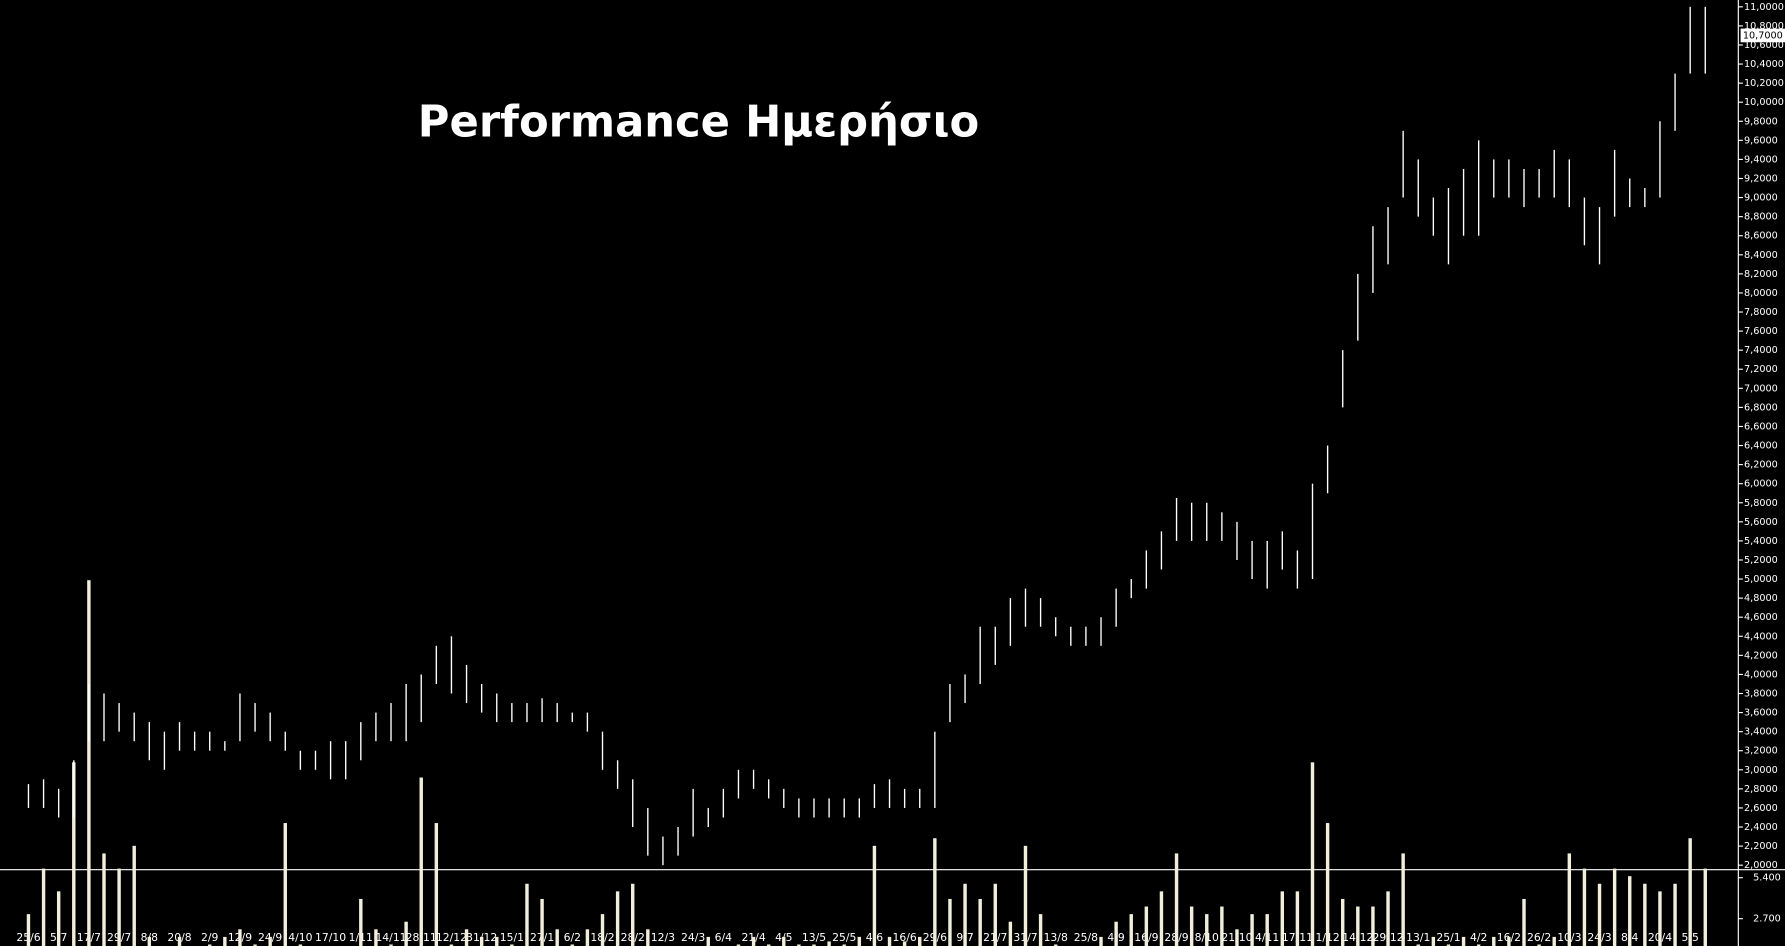 This screenshot has height=946, width=1785. Describe the element at coordinates (1761, 331) in the screenshot. I see `y-tick-label: 7,6000` at that location.